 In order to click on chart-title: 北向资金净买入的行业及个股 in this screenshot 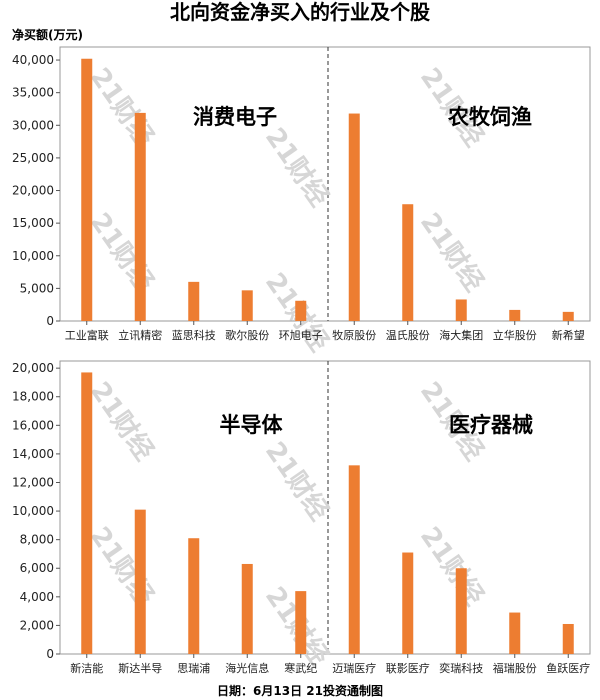, I will do `click(300, 12)`.